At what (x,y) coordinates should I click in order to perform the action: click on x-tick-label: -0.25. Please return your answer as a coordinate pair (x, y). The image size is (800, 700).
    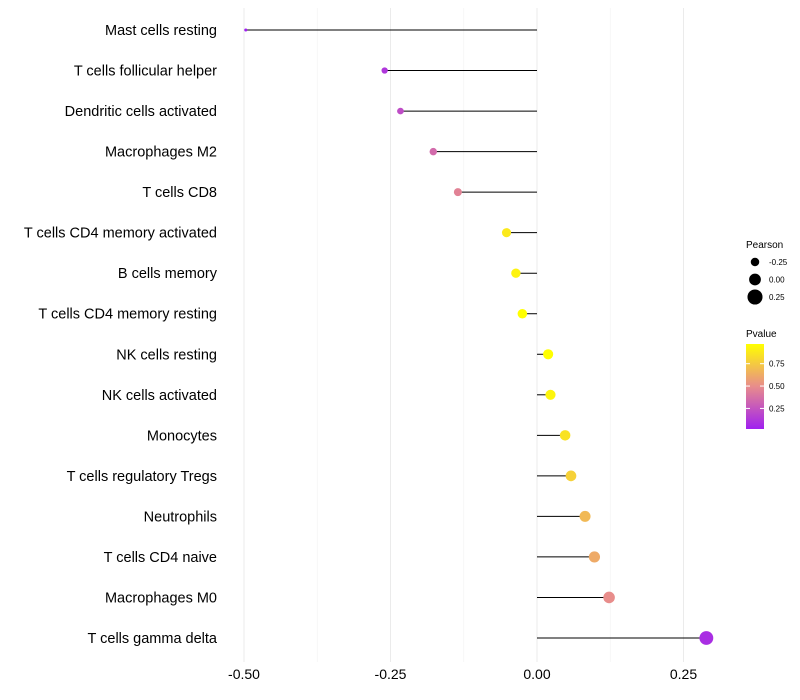
    Looking at the image, I should click on (391, 674).